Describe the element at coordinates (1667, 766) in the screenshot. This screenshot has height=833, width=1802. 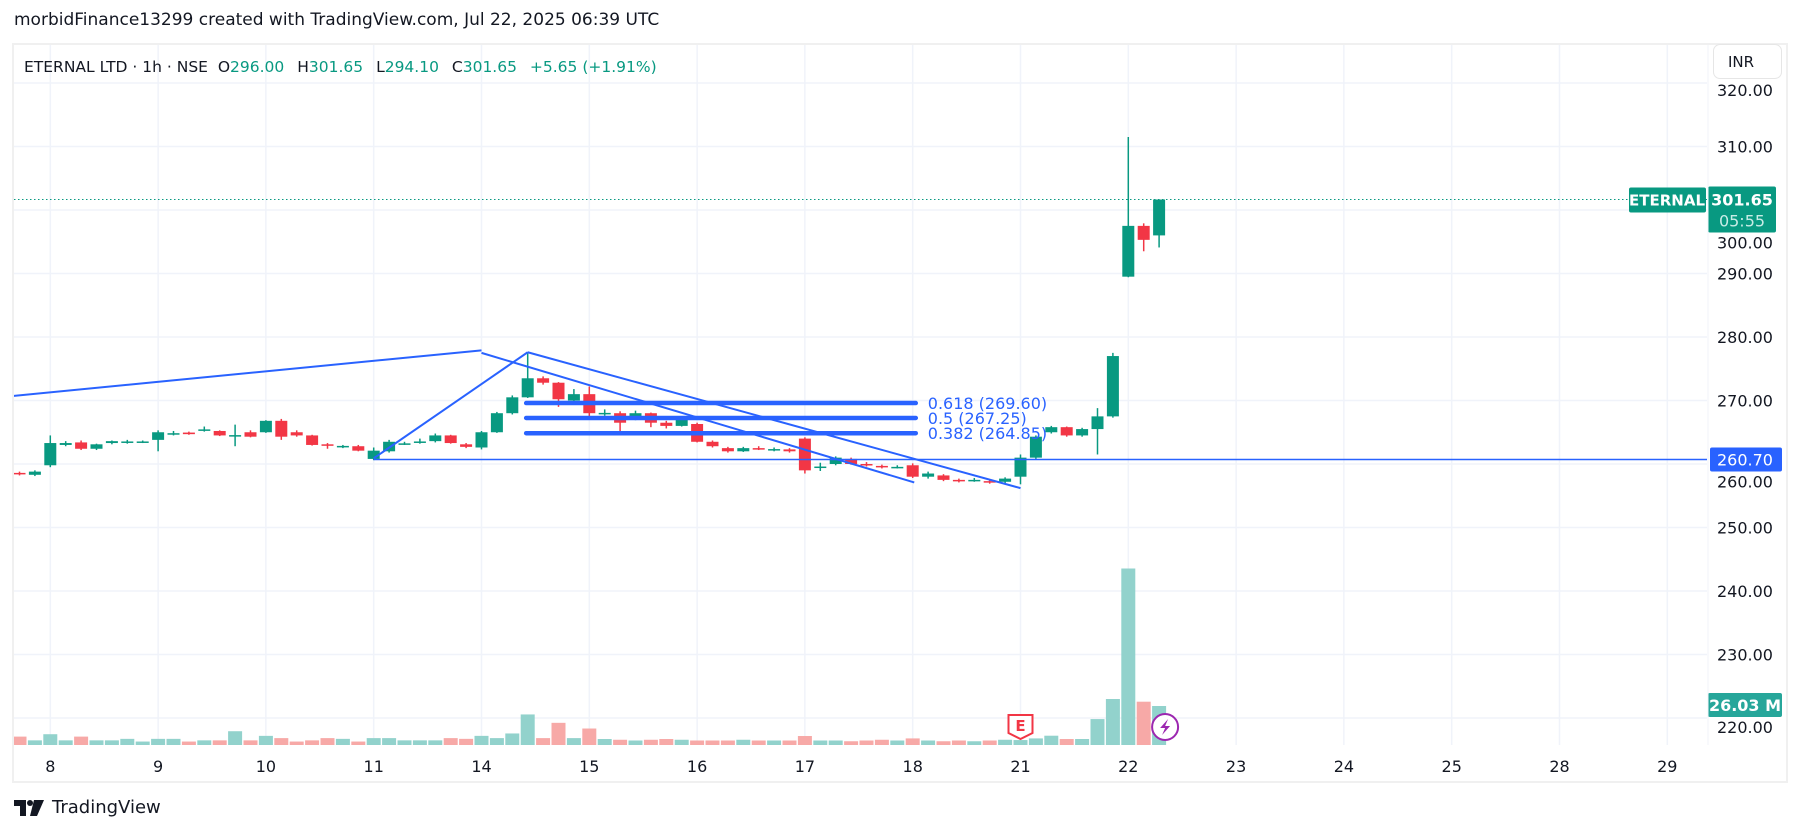
I see `x-tick-label: 29` at that location.